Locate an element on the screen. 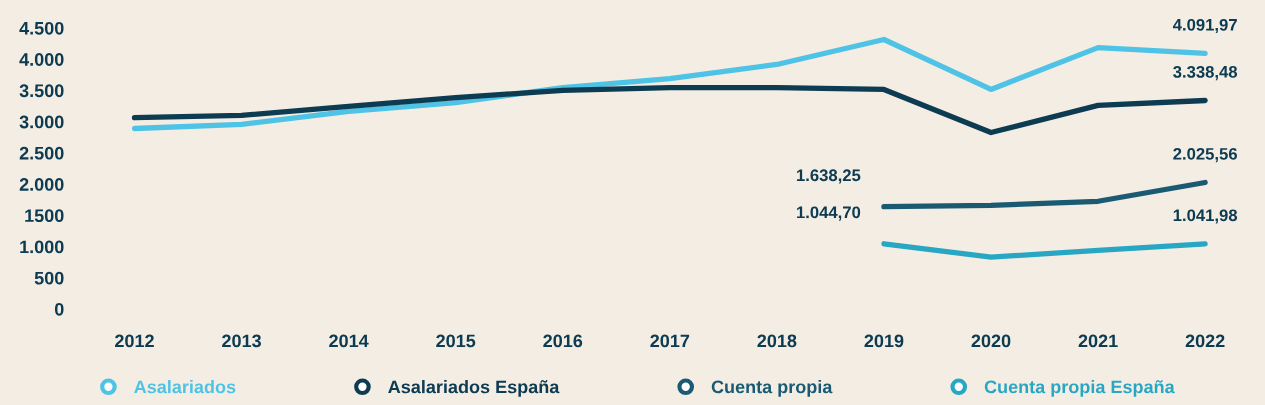  x-tick-label: 2022 is located at coordinates (1205, 341).